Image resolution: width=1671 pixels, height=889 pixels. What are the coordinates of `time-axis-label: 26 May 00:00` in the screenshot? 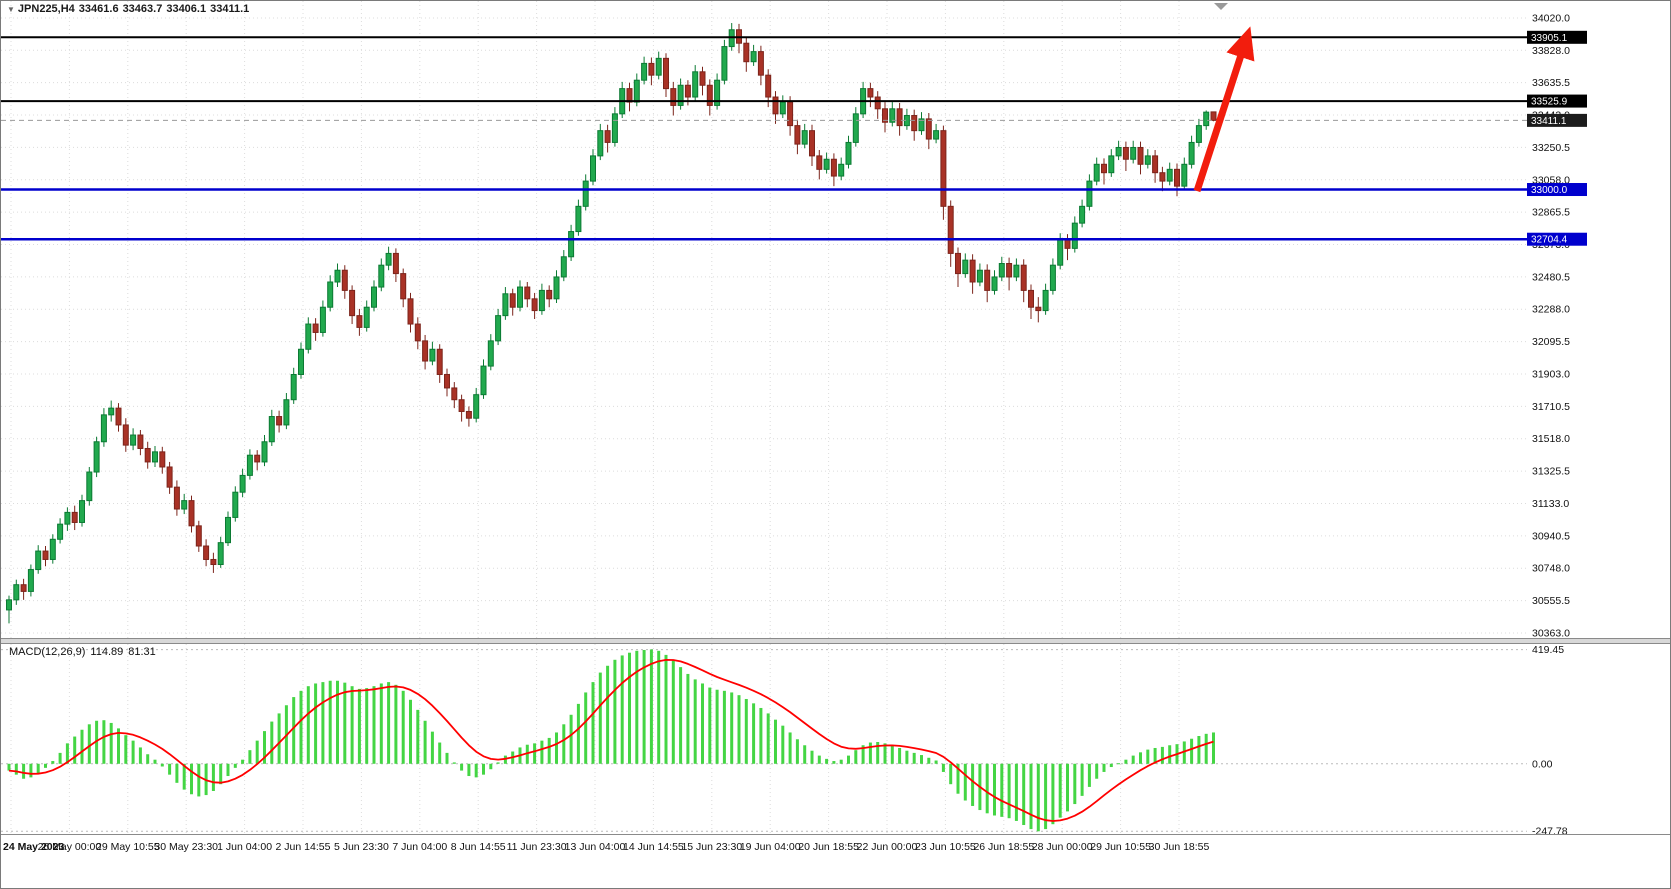 It's located at (69, 847).